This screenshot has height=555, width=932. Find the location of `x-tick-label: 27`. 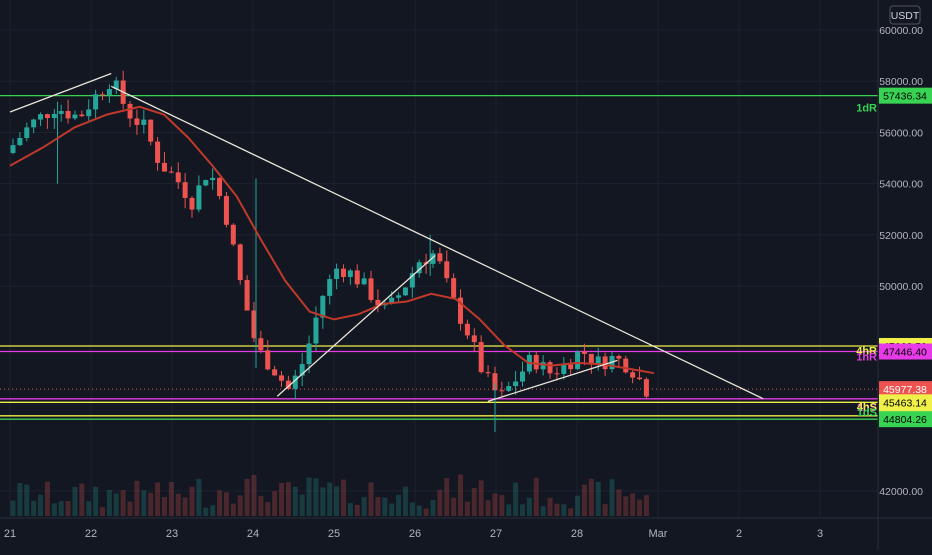

x-tick-label: 27 is located at coordinates (496, 534).